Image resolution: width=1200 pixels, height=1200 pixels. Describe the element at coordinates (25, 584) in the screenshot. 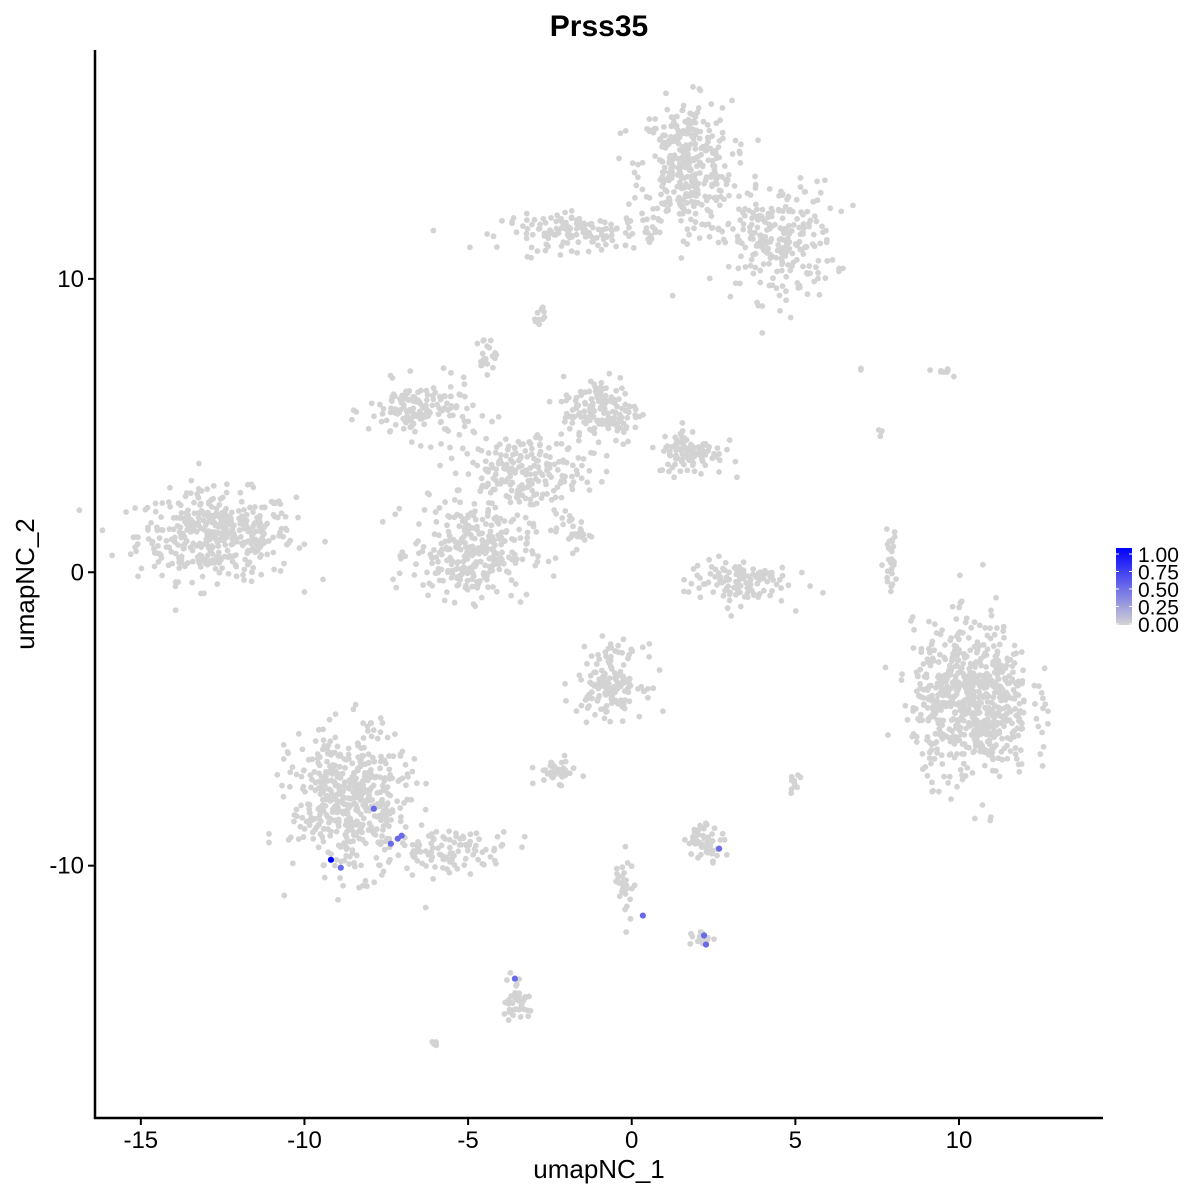

I see `y-axis-label: umapNC_2` at that location.